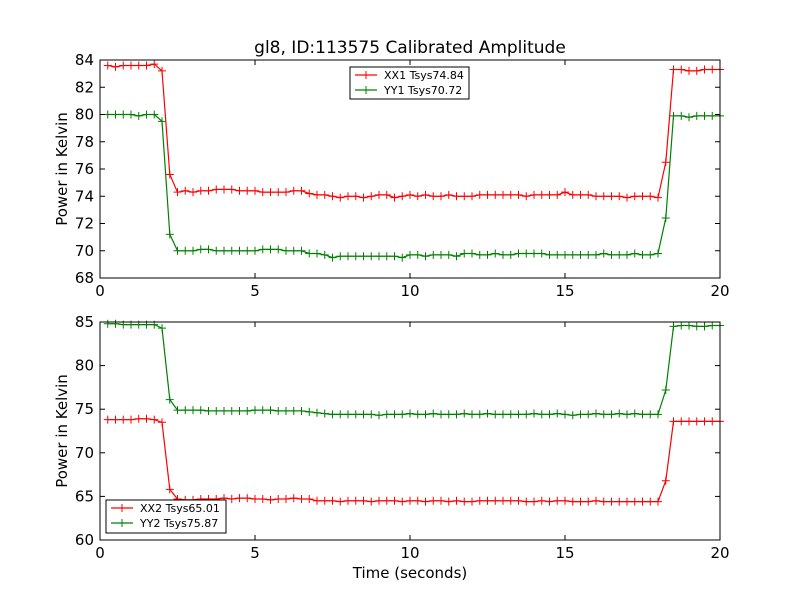  Describe the element at coordinates (409, 553) in the screenshot. I see `x-tick-label: 10` at that location.